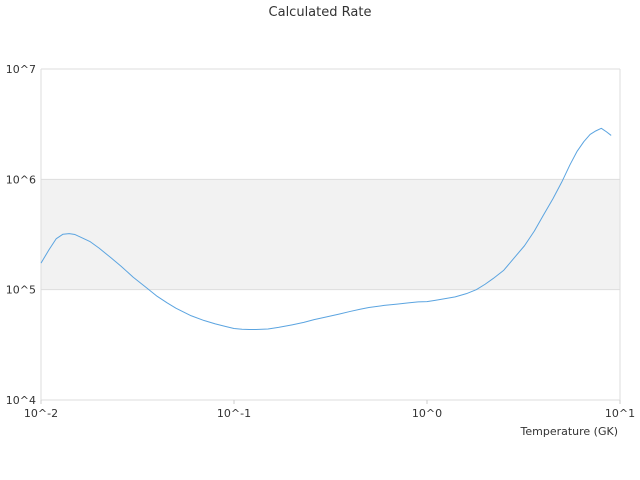  What do you see at coordinates (21, 400) in the screenshot?
I see `y-tick-label-0: 10^4` at bounding box center [21, 400].